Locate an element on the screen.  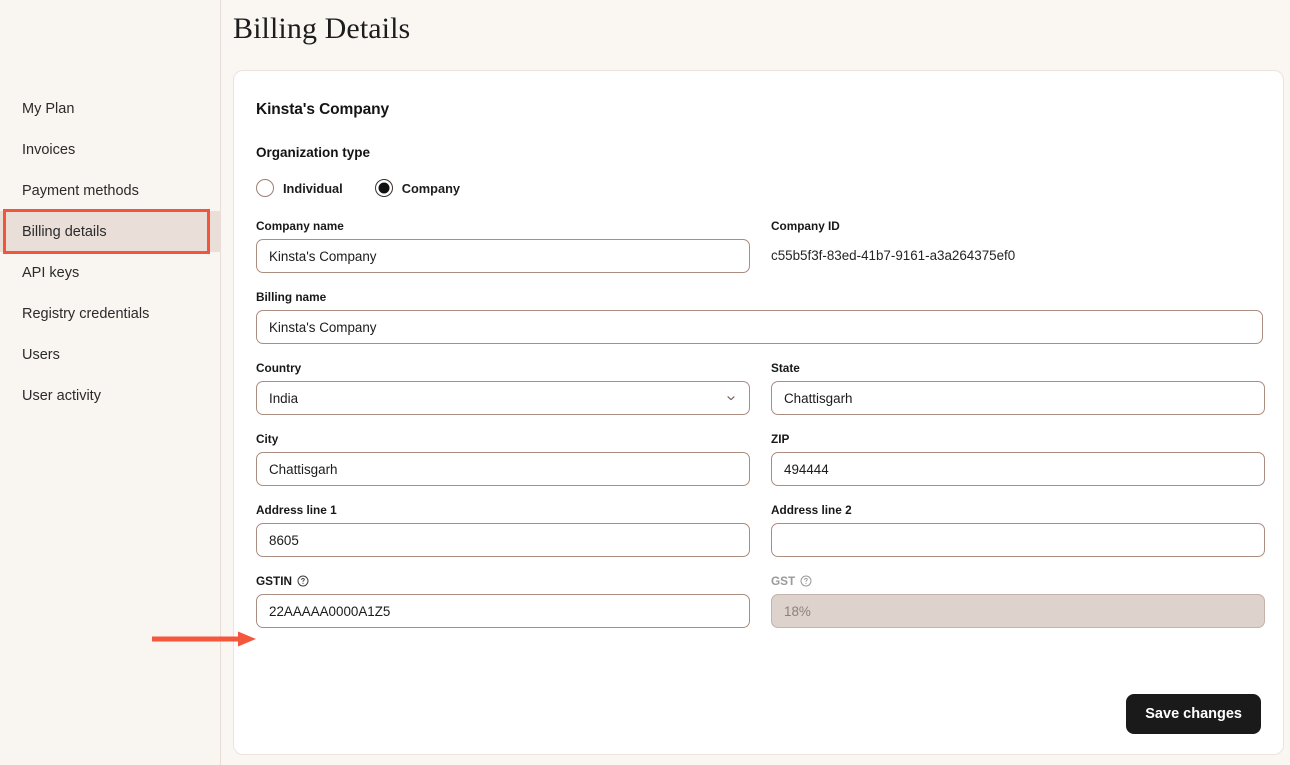
sidebar-item-label: Payment methods is located at coordinates (80, 190).